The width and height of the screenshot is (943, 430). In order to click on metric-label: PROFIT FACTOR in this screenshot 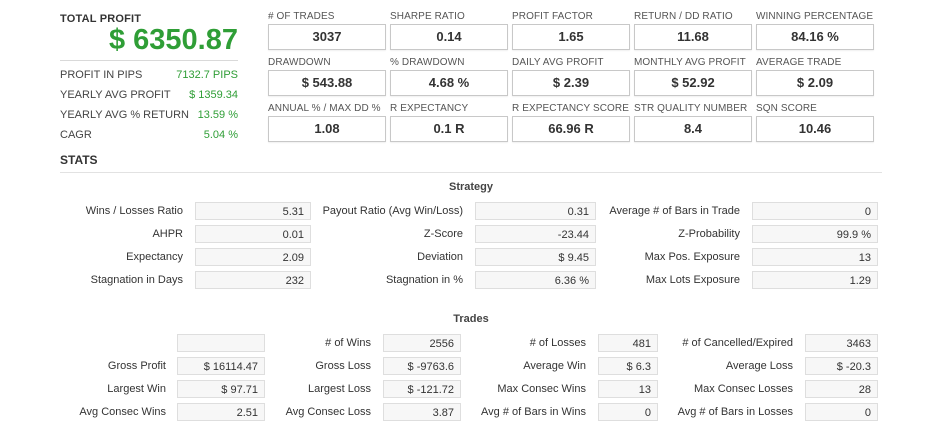, I will do `click(552, 16)`.